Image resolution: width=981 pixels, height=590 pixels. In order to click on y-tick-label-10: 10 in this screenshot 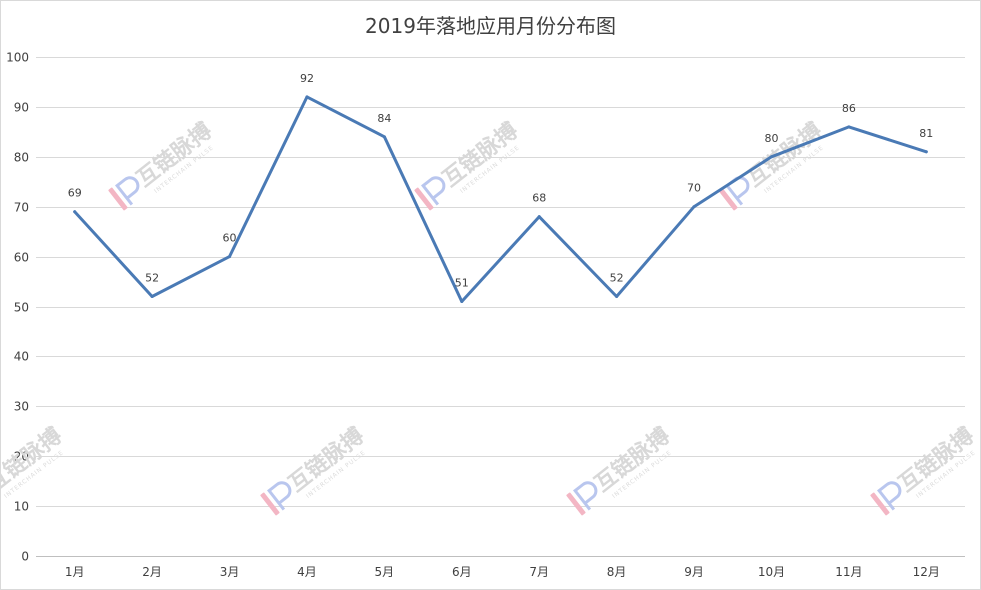, I will do `click(21, 507)`.